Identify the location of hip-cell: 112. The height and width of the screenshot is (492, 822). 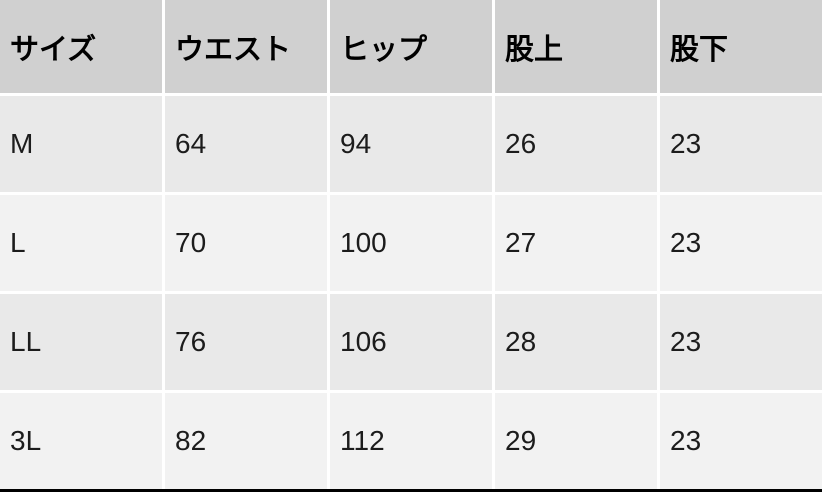
(411, 441).